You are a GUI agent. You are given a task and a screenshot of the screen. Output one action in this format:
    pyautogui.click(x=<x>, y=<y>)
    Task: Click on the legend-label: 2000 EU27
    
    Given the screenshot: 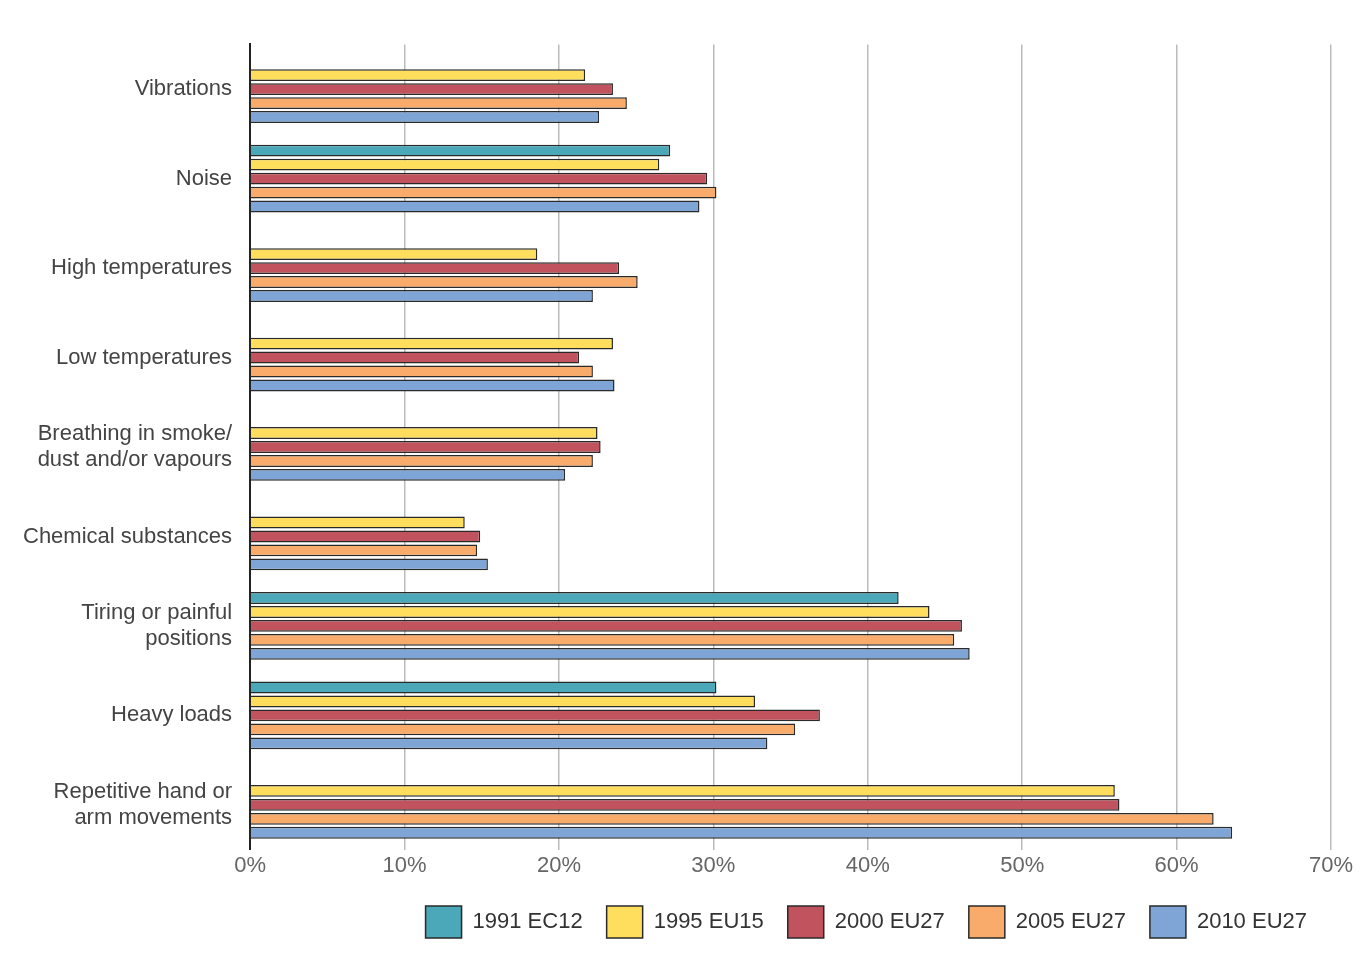 What is the action you would take?
    pyautogui.click(x=889, y=921)
    